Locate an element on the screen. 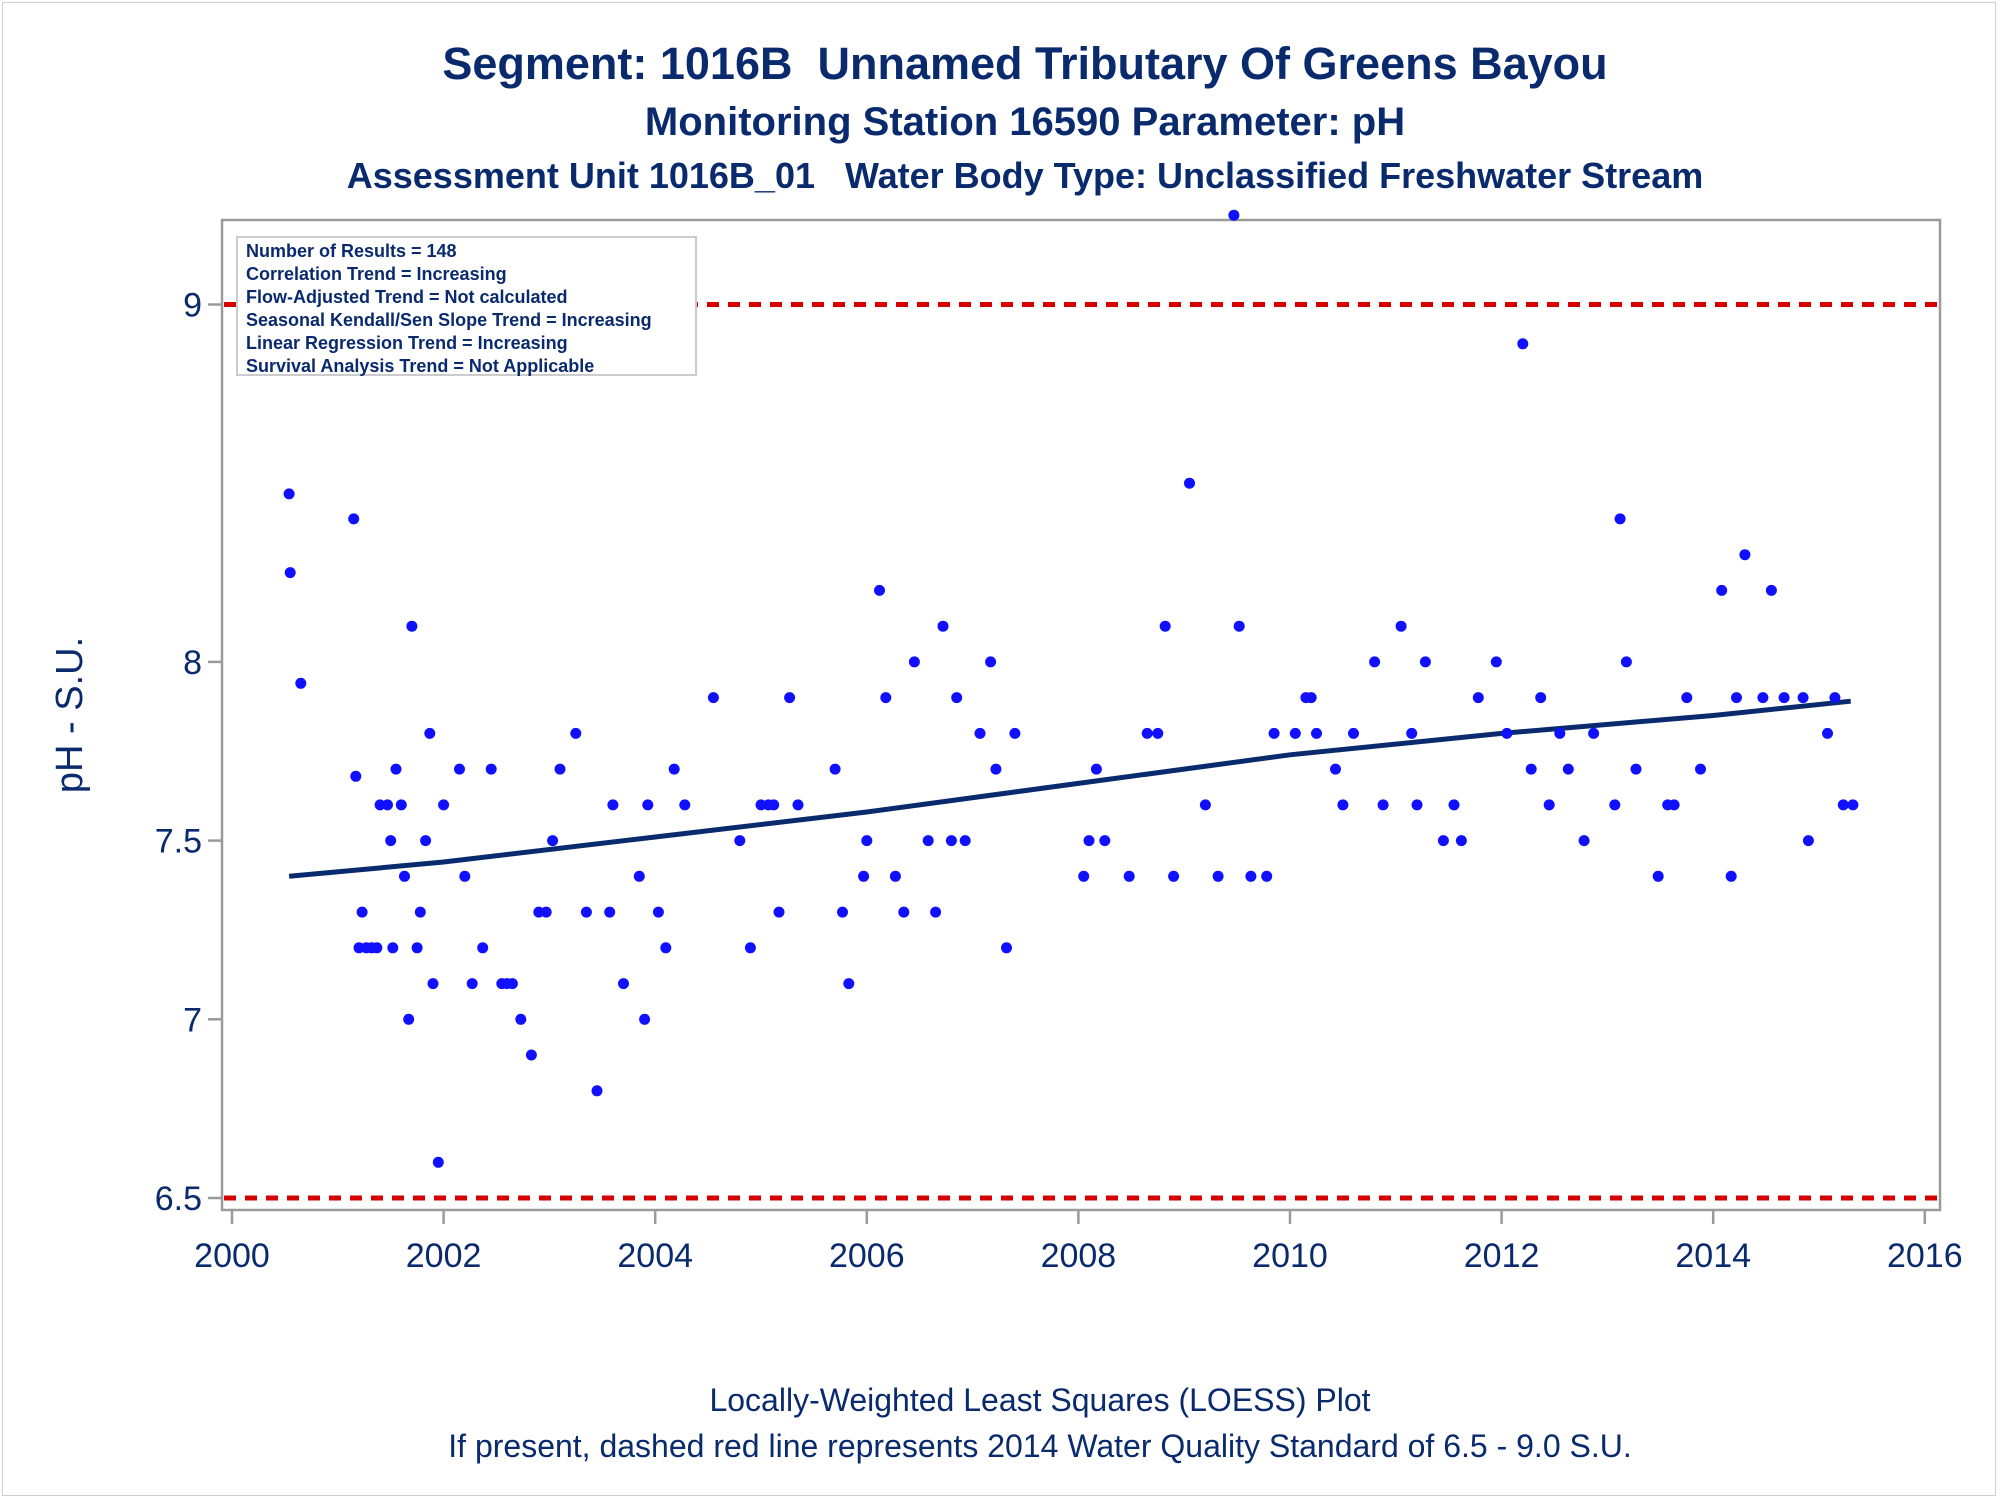 The height and width of the screenshot is (1500, 2000). trend-summary-line: Correlation Trend = Increasing is located at coordinates (376, 274).